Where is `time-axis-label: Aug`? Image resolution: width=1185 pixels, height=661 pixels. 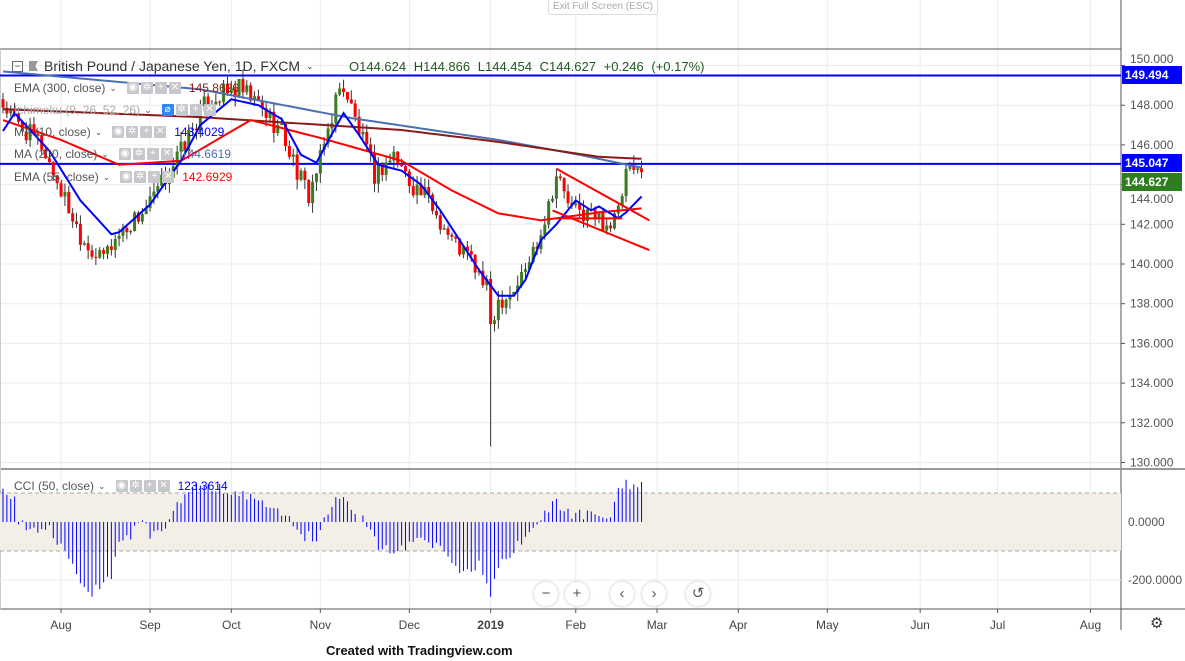
time-axis-label: Aug is located at coordinates (1090, 625).